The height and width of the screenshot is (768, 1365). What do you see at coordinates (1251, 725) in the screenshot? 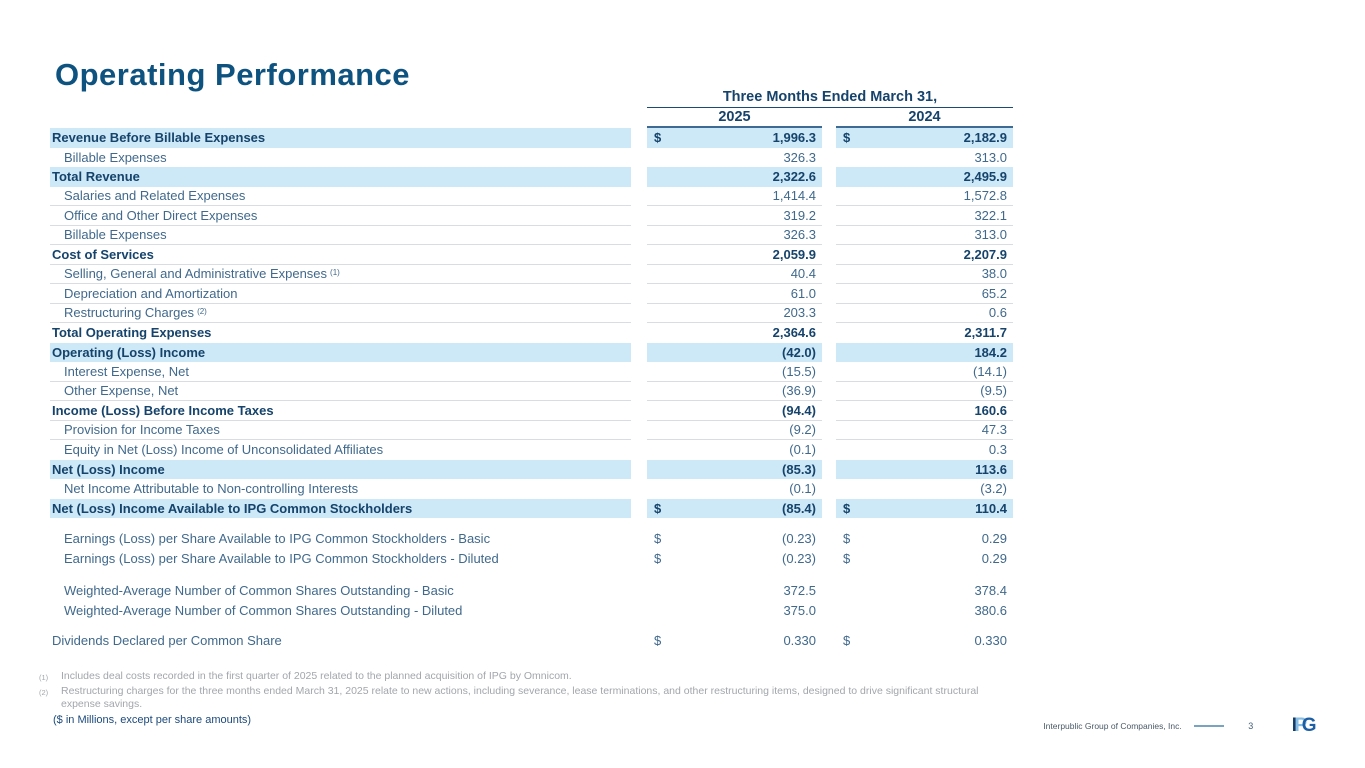
I see `page-number: 3` at bounding box center [1251, 725].